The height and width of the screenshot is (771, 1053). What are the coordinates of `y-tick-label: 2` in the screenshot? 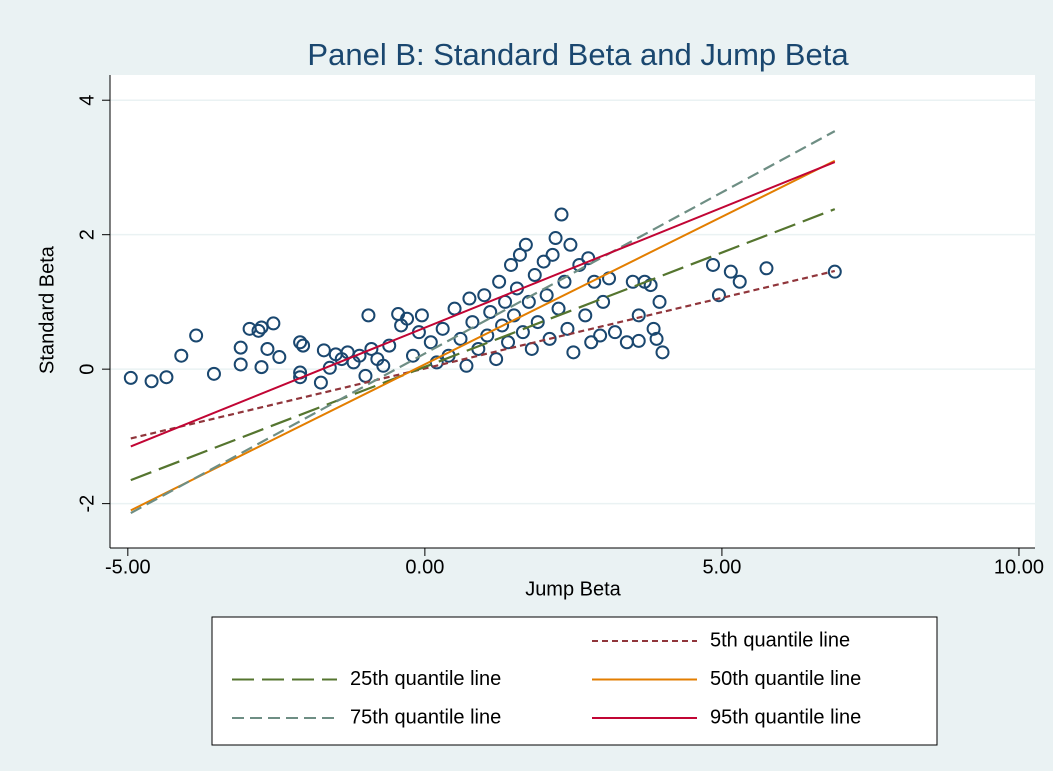 It's located at (87, 234).